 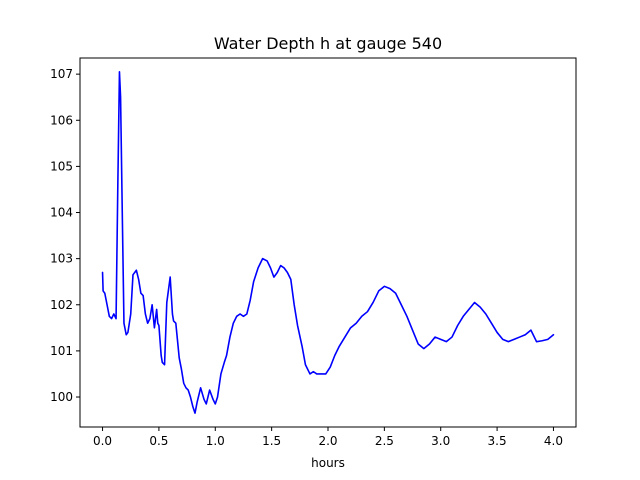 What do you see at coordinates (271, 441) in the screenshot?
I see `x-tick-label: 1.5` at bounding box center [271, 441].